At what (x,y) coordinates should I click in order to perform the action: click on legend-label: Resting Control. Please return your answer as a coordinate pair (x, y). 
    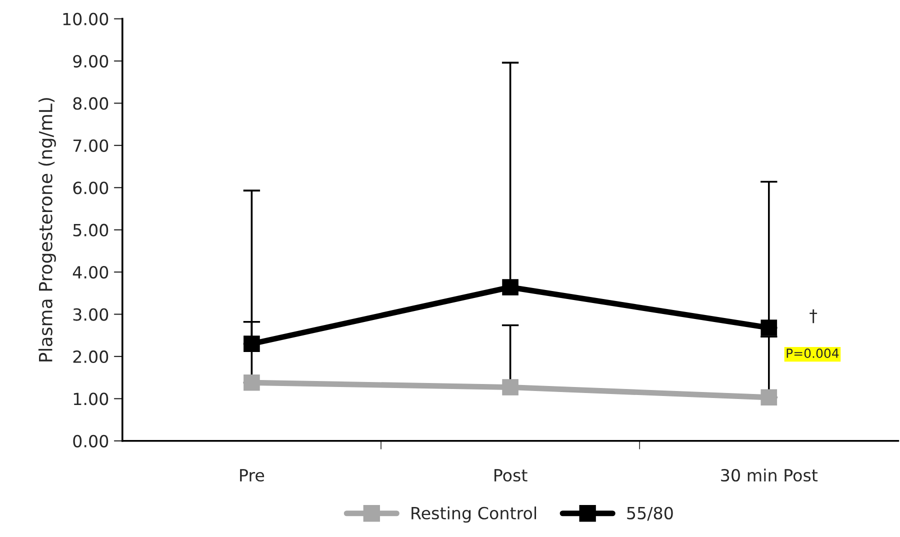
    Looking at the image, I should click on (474, 514).